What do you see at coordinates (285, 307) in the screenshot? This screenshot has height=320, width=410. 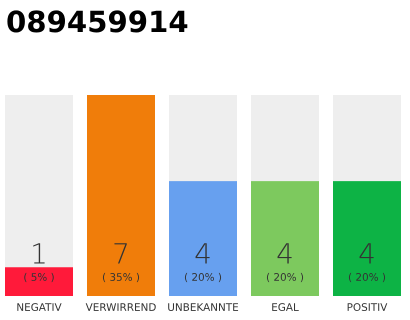 I see `x-tick-label: EGAL` at bounding box center [285, 307].